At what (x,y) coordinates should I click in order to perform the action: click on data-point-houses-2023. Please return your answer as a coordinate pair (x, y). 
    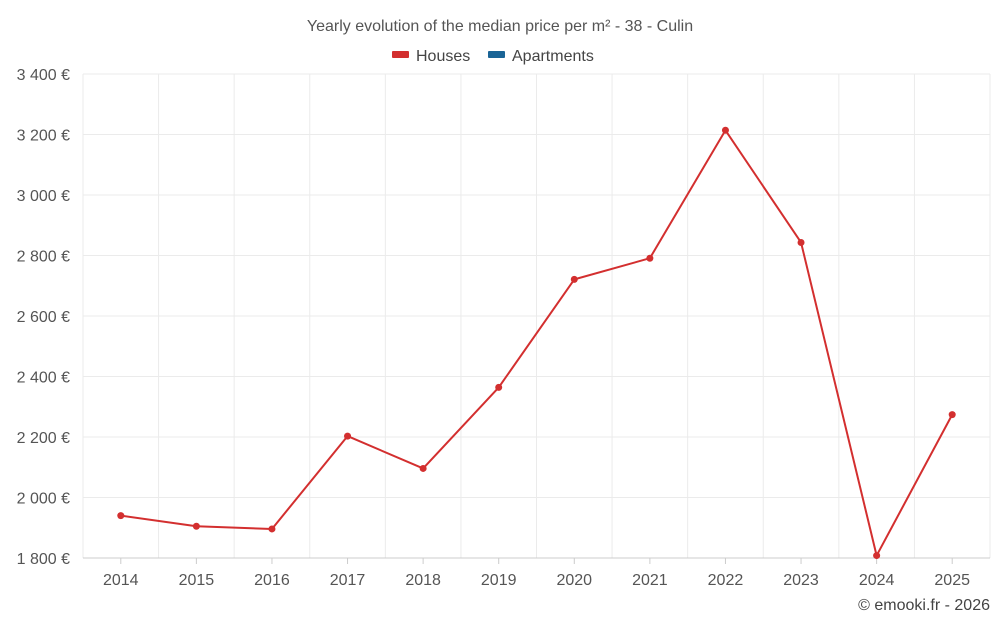
    Looking at the image, I should click on (801, 242).